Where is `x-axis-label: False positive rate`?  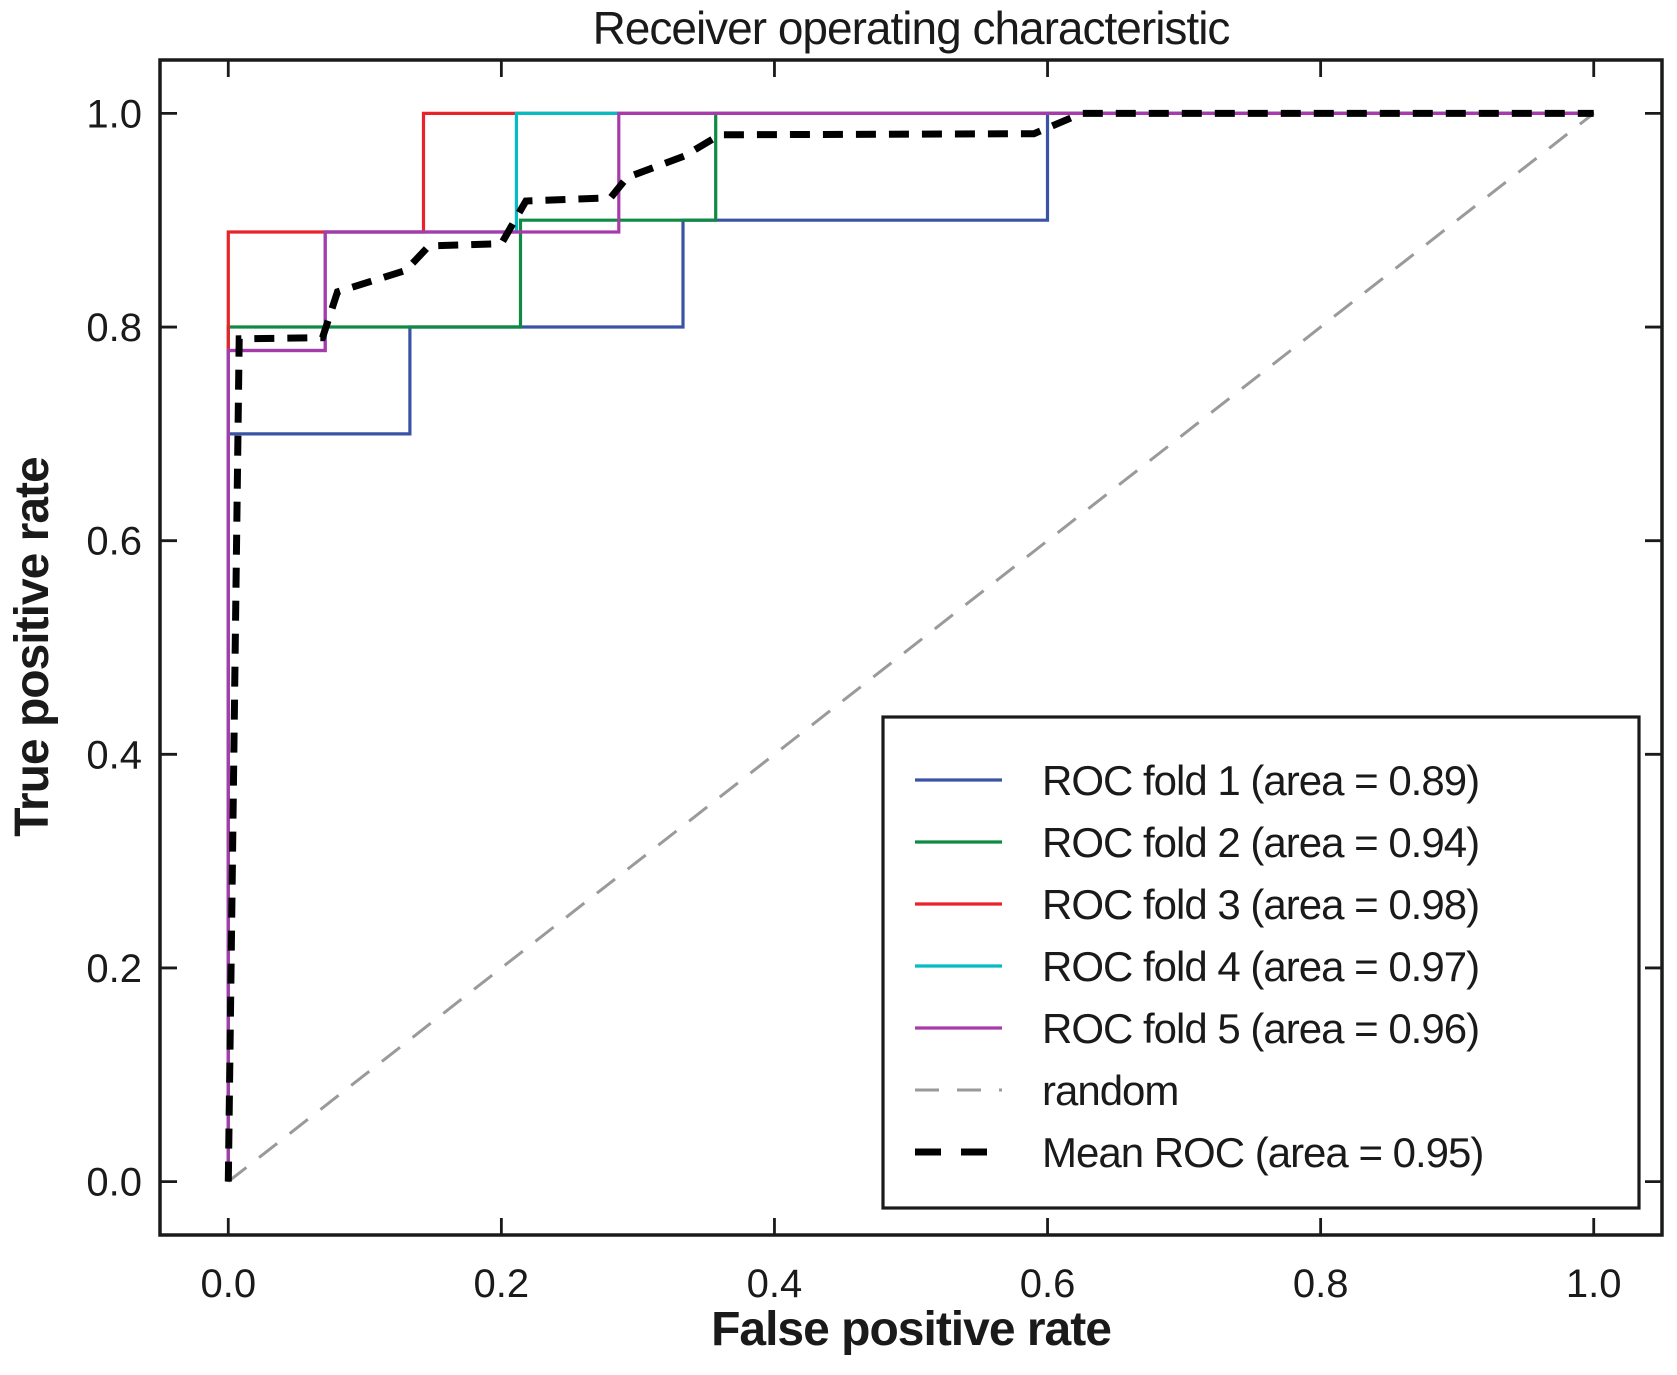
x-axis-label: False positive rate is located at coordinates (911, 1329).